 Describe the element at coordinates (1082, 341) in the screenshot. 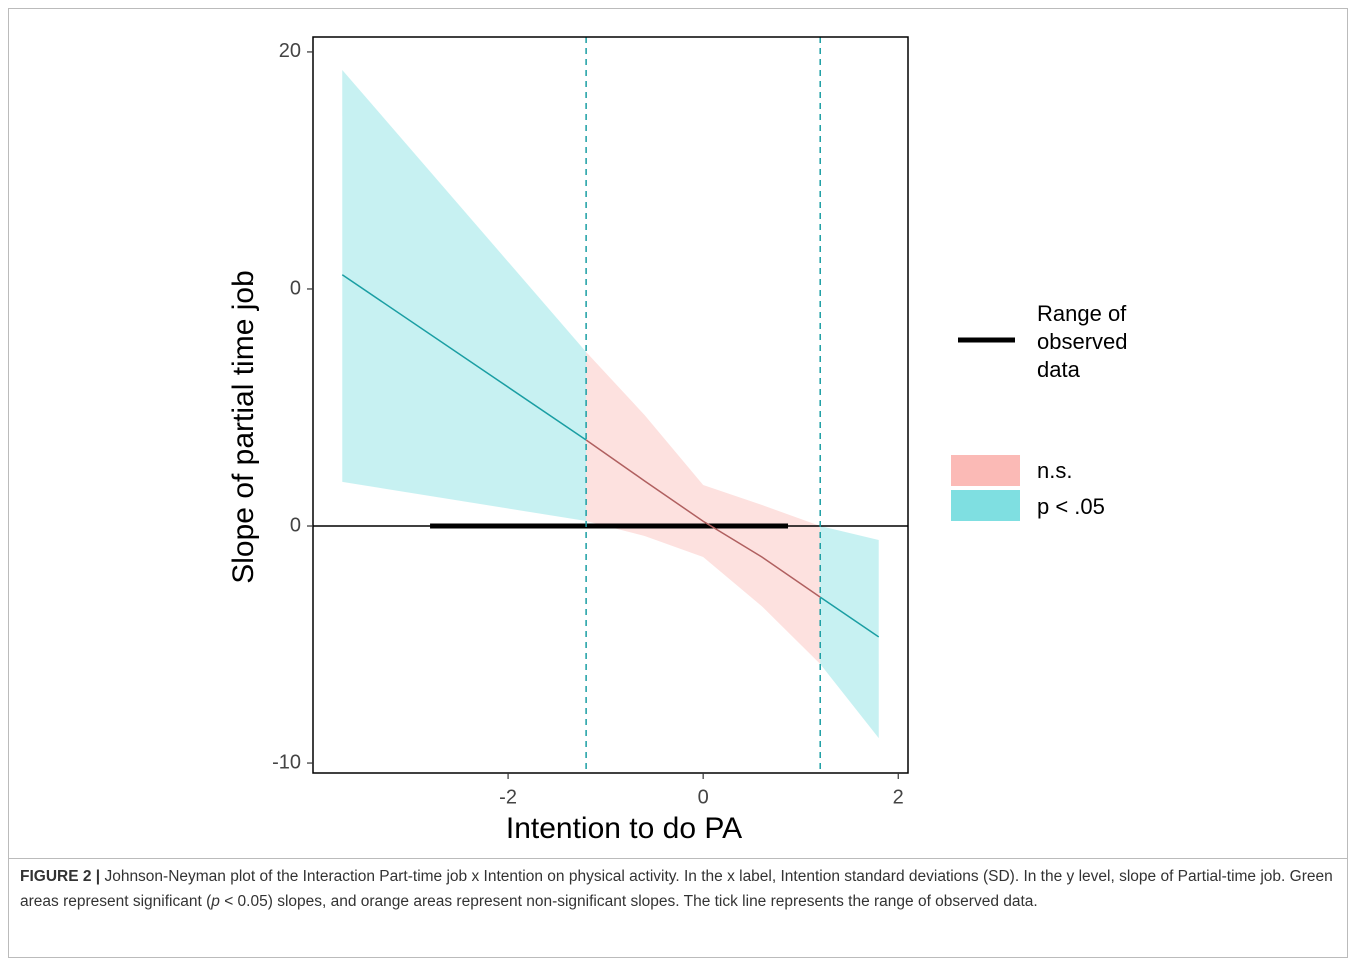

I see `legend-label: observed` at that location.